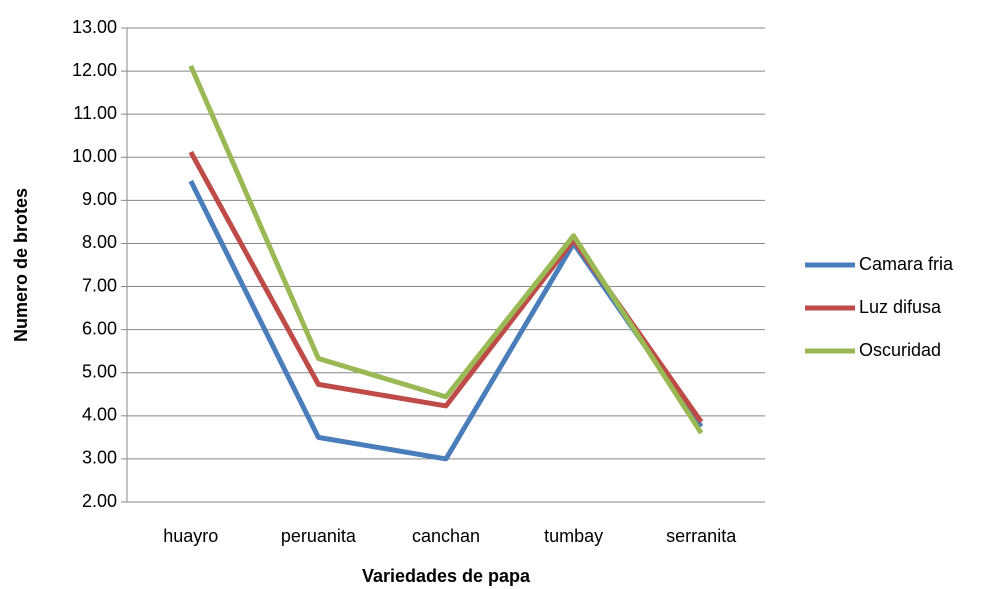  Describe the element at coordinates (99, 501) in the screenshot. I see `y-tick-label: 2.00` at that location.